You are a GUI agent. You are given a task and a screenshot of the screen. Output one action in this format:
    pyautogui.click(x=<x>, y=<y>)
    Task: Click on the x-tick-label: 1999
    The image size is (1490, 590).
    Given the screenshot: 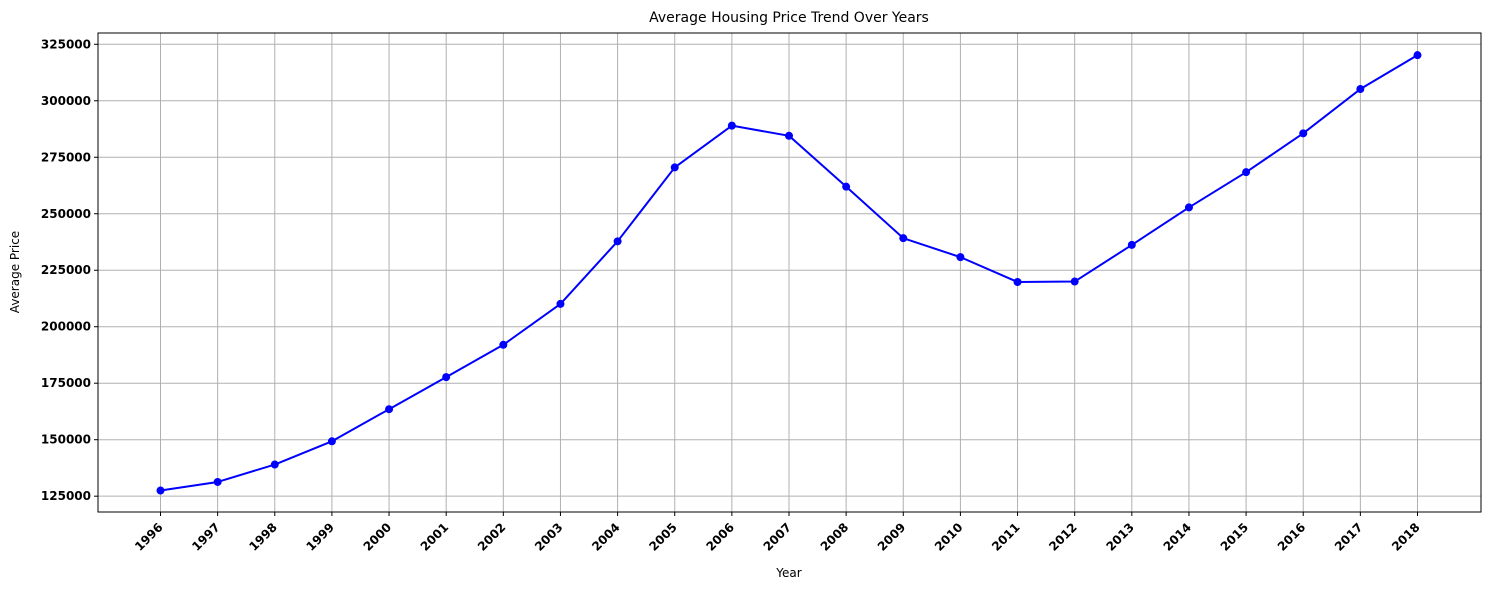 What is the action you would take?
    pyautogui.click(x=321, y=537)
    